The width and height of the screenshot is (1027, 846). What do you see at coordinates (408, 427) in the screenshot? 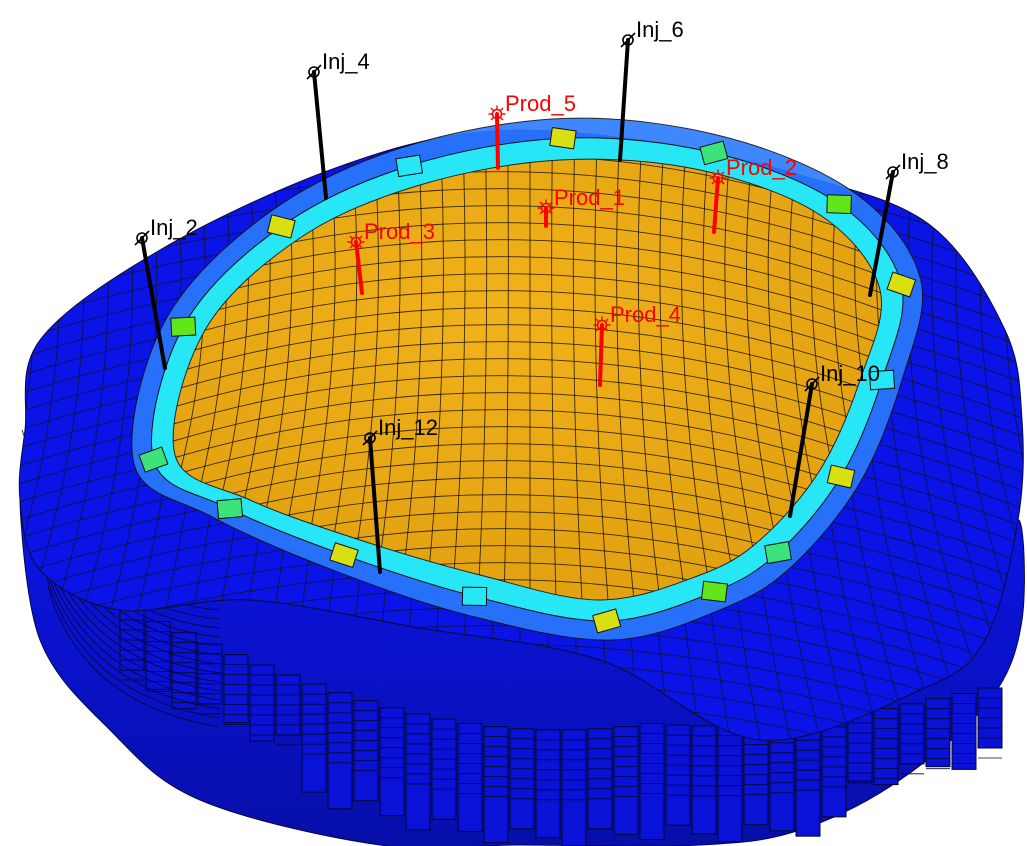
I see `well-label: Inj_12` at bounding box center [408, 427].